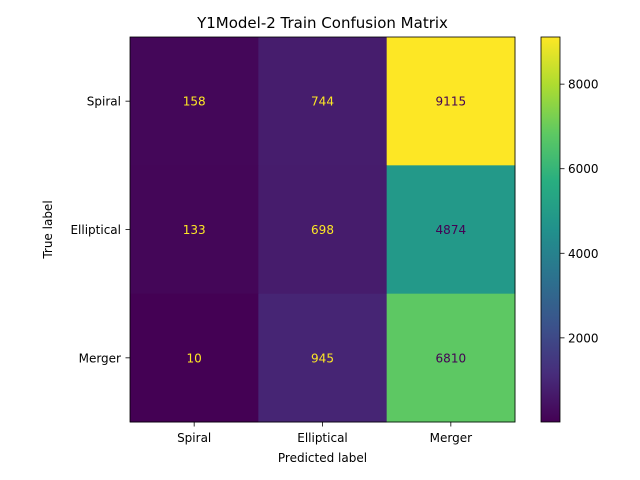 This screenshot has width=640, height=480. What do you see at coordinates (550, 229) in the screenshot?
I see `colorbar-gradient` at bounding box center [550, 229].